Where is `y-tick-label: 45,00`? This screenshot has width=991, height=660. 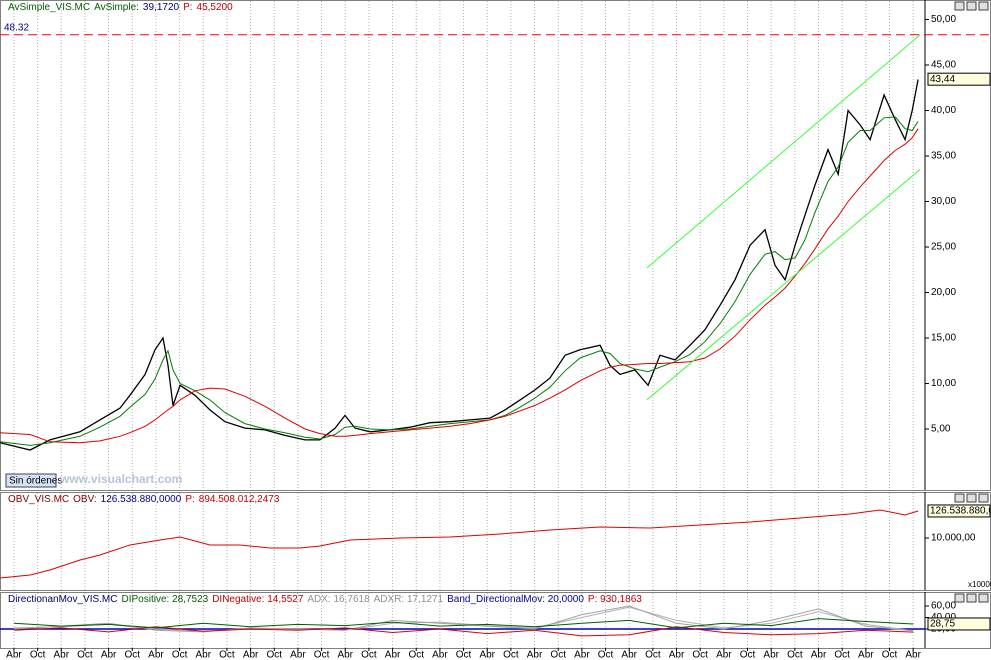 y-tick-label: 45,00 is located at coordinates (943, 65).